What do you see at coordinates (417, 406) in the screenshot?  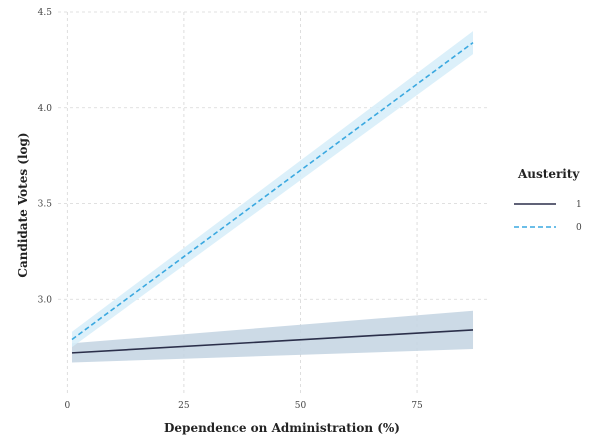 I see `x-tick-label: 75` at bounding box center [417, 406].